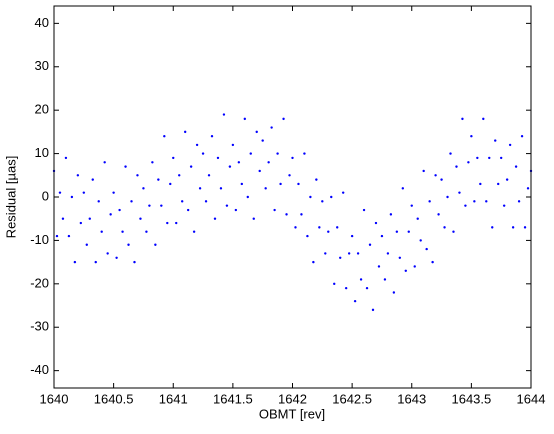 This screenshot has height=434, width=554. Describe the element at coordinates (54, 398) in the screenshot. I see `x-tick-label: 1640` at that location.